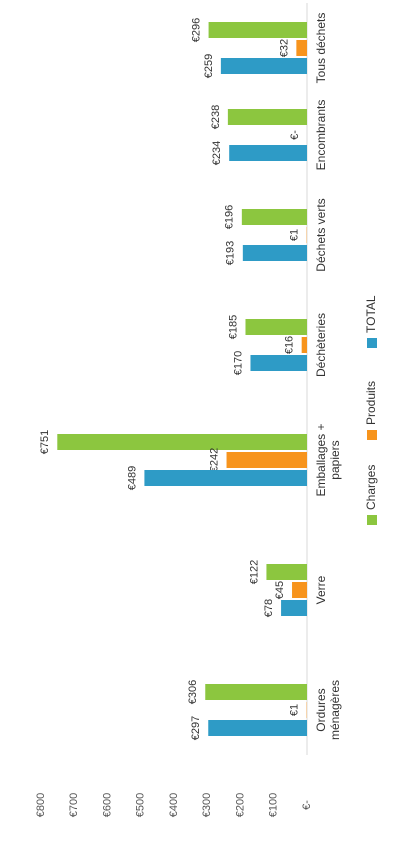 This screenshot has height=855, width=395. Describe the element at coordinates (193, 692) in the screenshot. I see `data-label: €306` at that location.